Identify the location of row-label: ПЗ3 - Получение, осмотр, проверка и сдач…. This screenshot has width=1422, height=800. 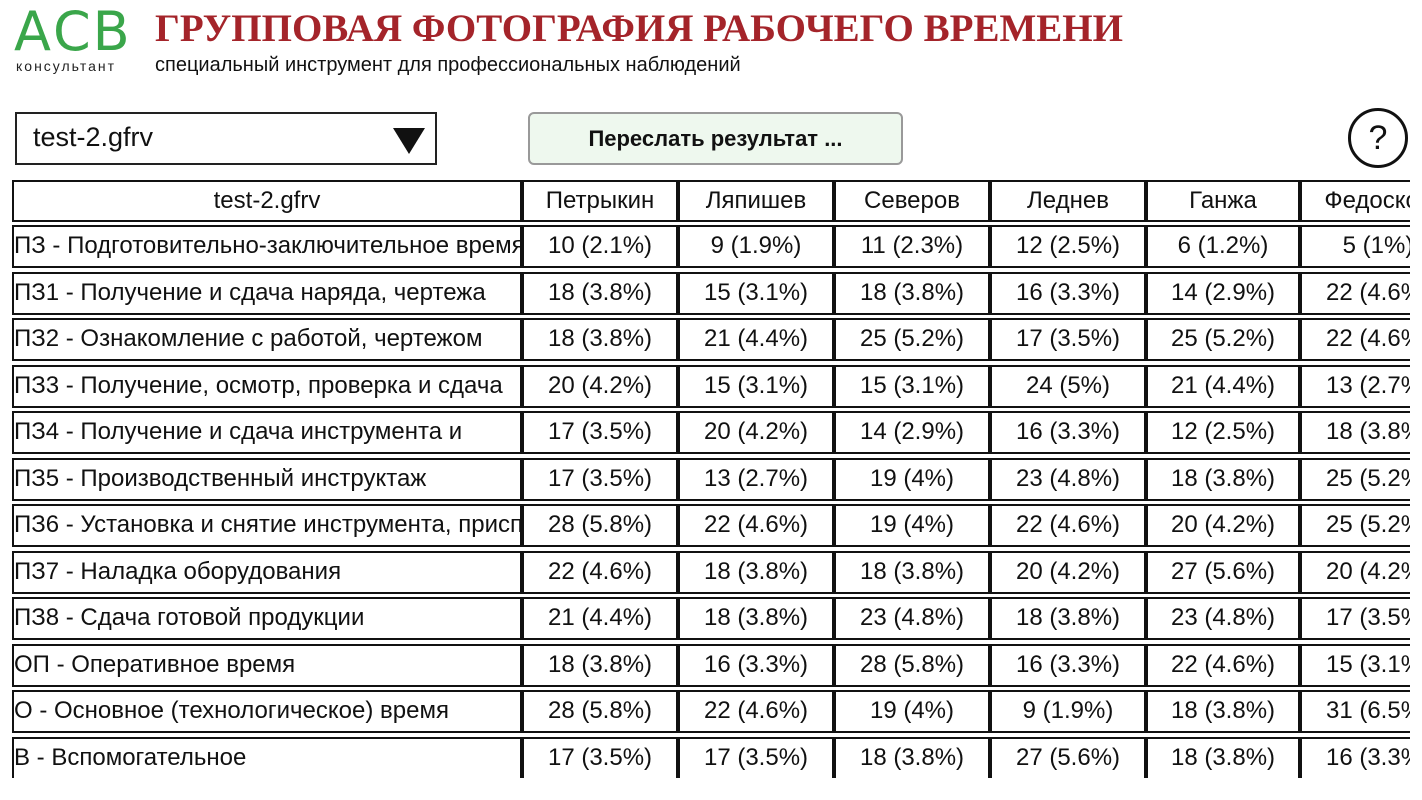
(267, 386).